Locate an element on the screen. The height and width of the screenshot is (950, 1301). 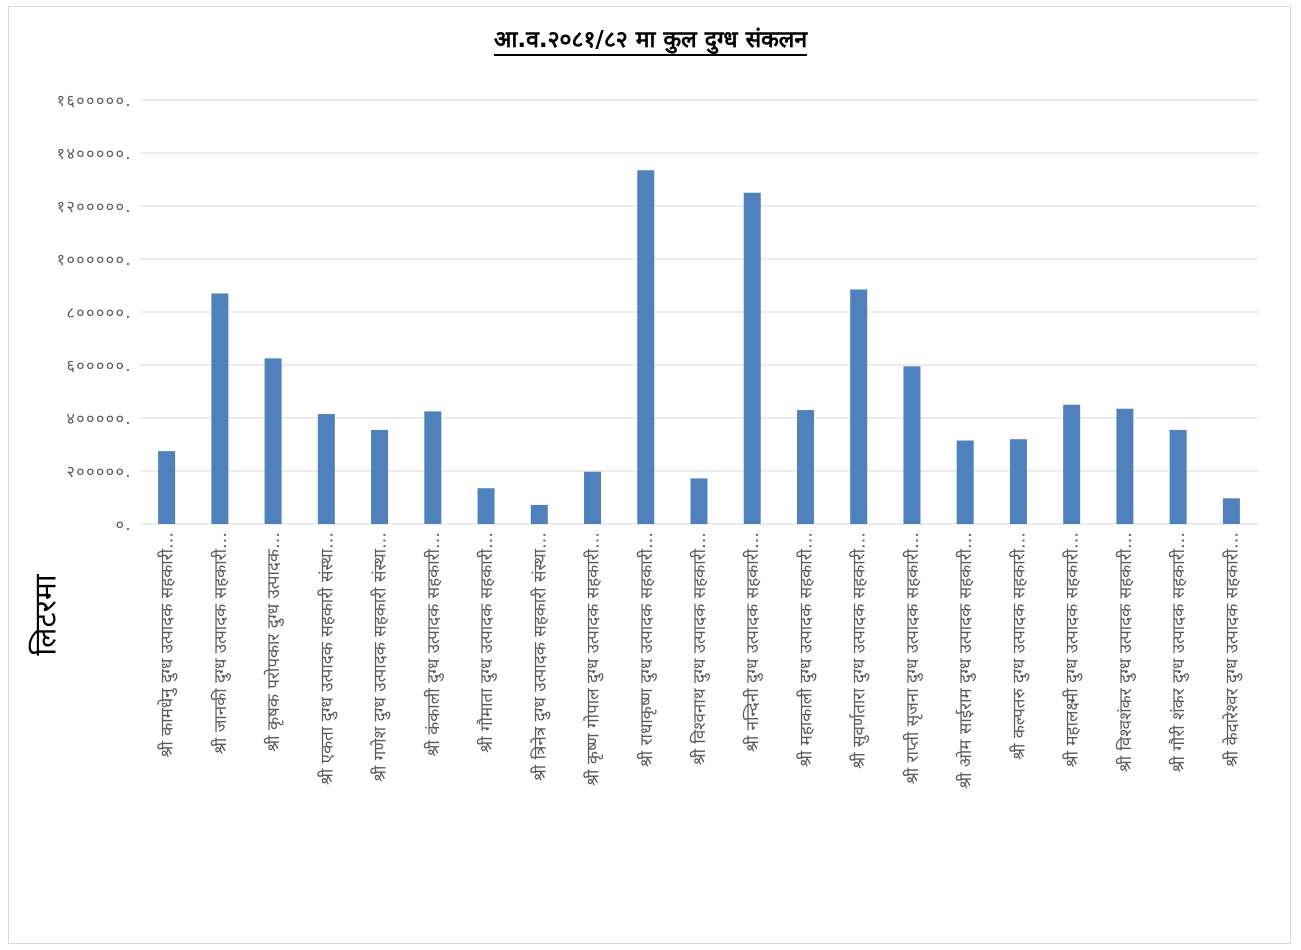
y-tick-label: १२०००००. is located at coordinates (94, 206).